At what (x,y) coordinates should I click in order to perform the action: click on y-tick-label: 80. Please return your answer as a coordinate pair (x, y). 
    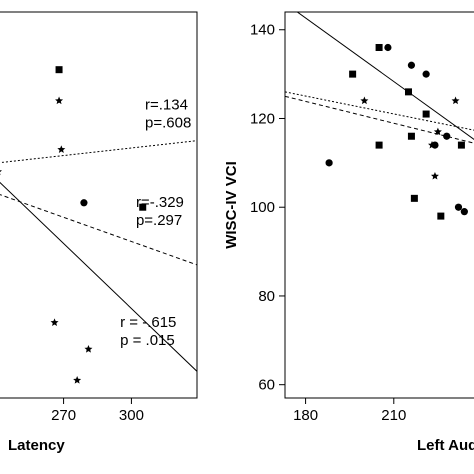
    Looking at the image, I should click on (266, 296).